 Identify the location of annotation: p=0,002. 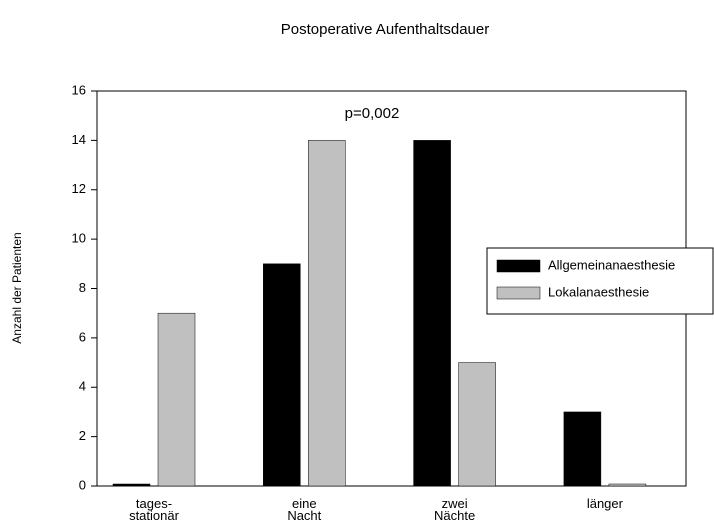
(372, 113).